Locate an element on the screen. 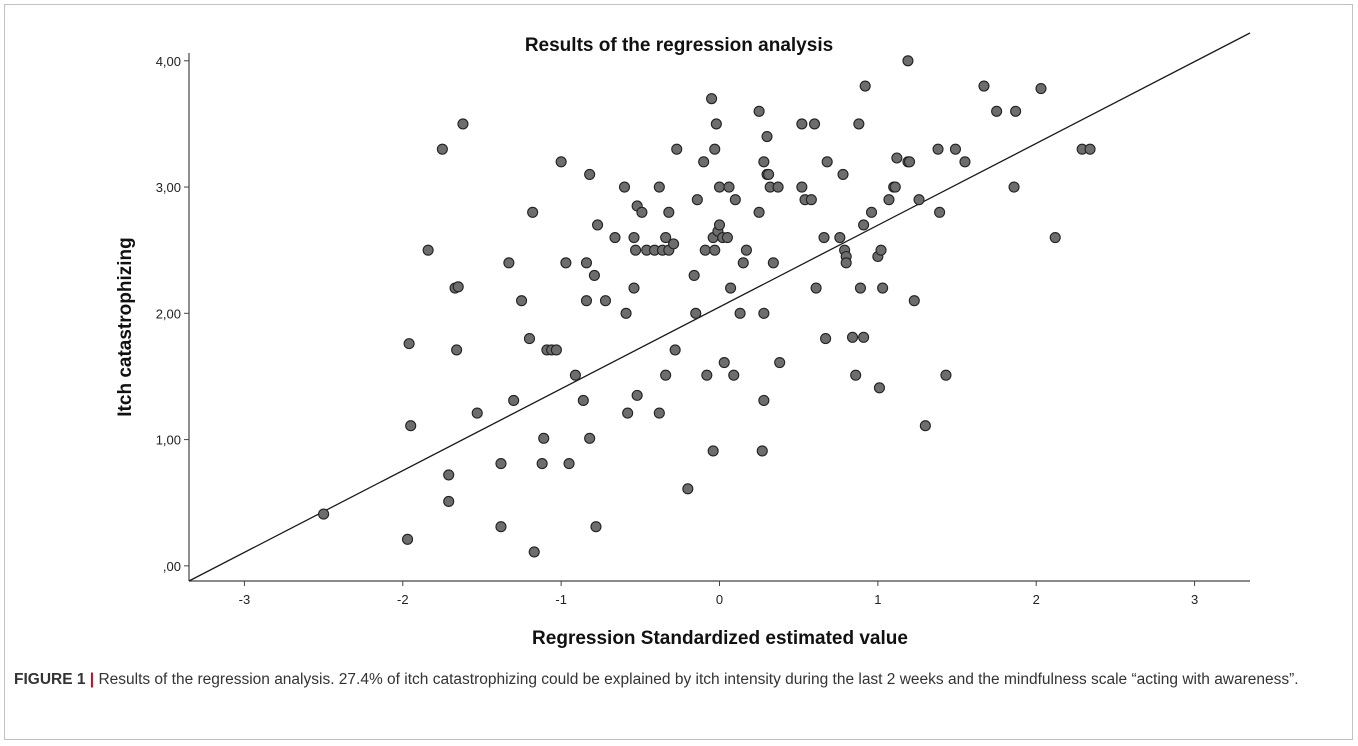 This screenshot has height=746, width=1358. x-tick-label: 1 is located at coordinates (877, 599).